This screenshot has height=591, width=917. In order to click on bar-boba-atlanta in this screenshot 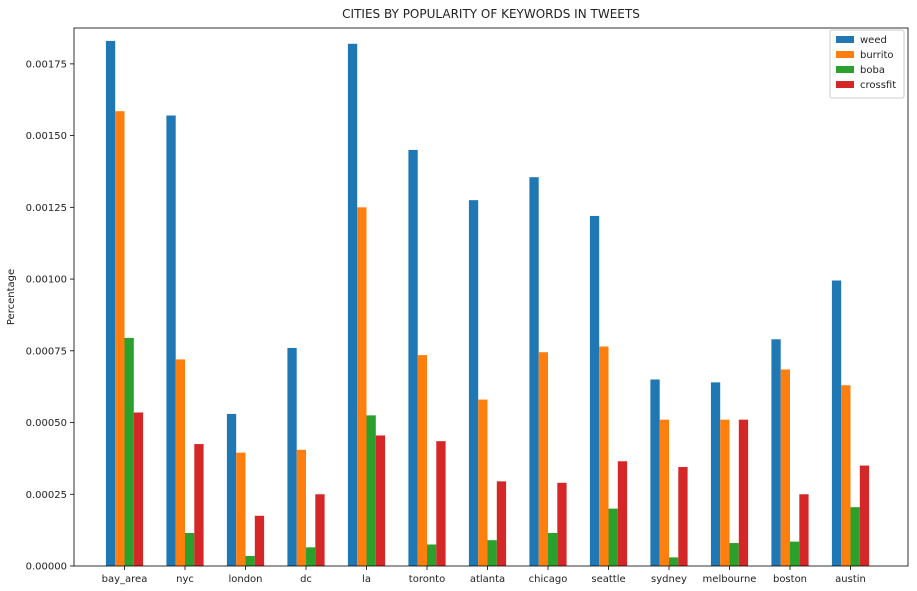, I will do `click(492, 553)`.